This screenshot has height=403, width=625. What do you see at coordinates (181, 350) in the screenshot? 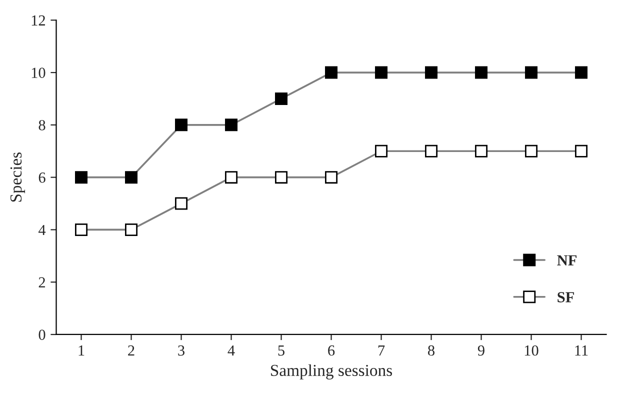
I see `x-tick-label: 3` at bounding box center [181, 350].